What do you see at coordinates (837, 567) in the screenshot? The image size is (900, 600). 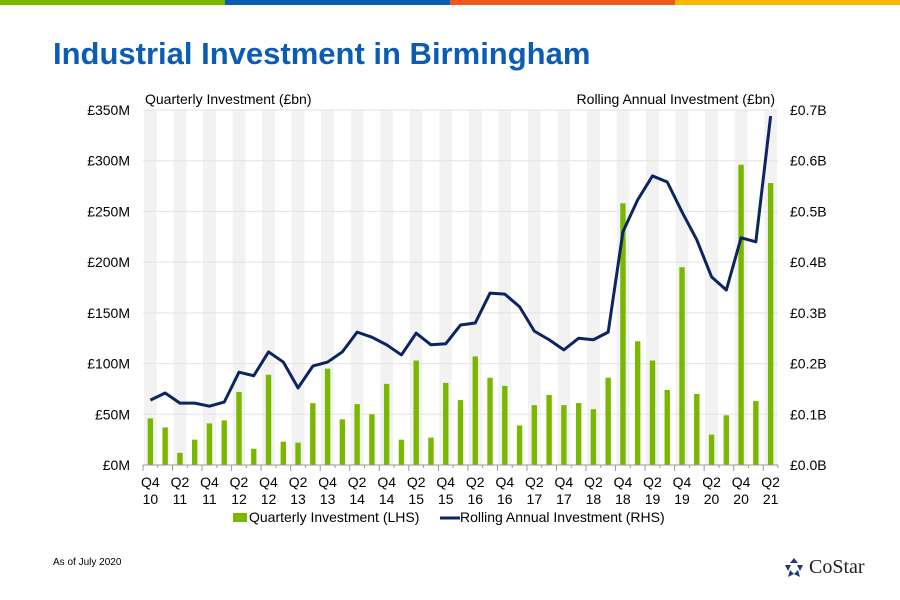 I see `logo-text: CoStar` at bounding box center [837, 567].